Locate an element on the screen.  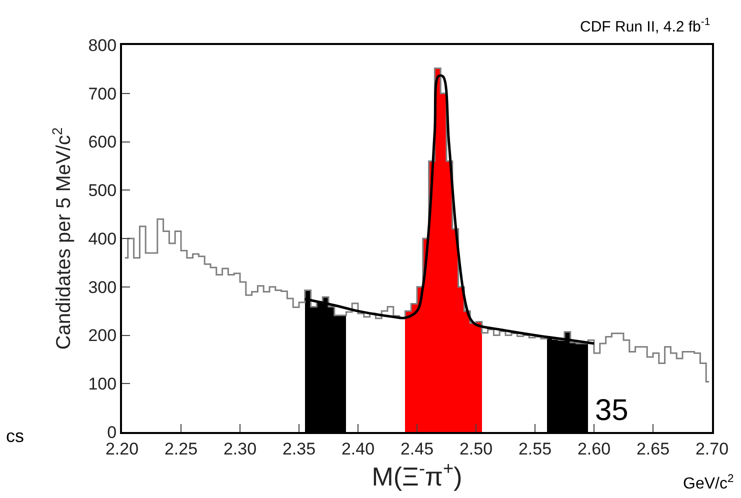
y-tick-label: 500 is located at coordinates (102, 190).